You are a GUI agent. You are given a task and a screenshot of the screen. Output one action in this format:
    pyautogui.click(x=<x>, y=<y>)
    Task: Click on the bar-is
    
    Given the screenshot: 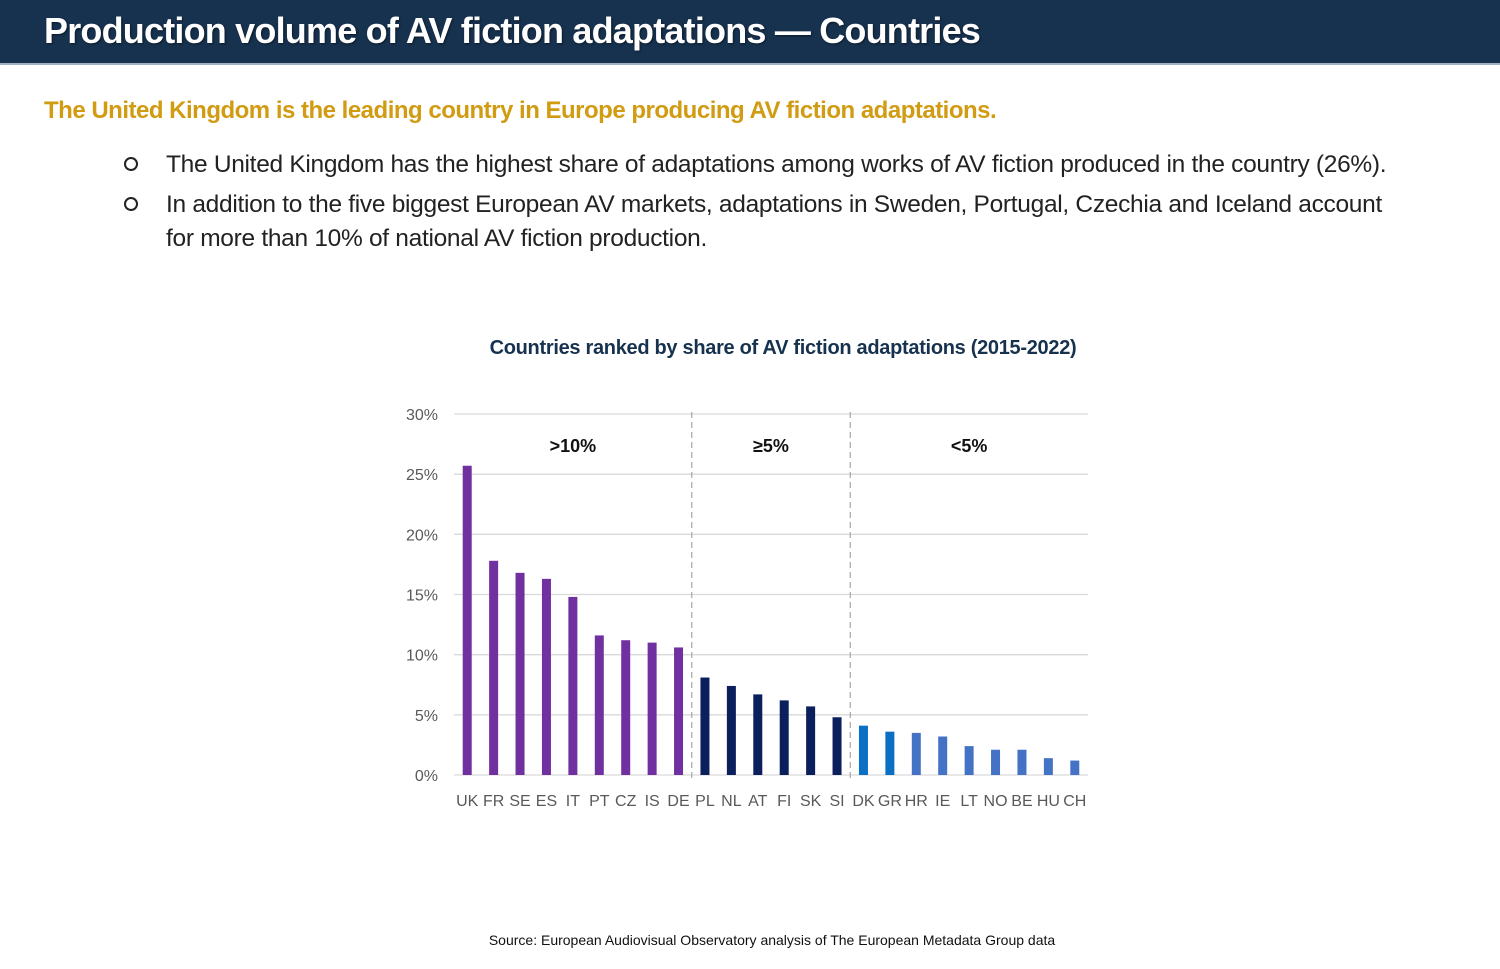 What is the action you would take?
    pyautogui.click(x=652, y=708)
    